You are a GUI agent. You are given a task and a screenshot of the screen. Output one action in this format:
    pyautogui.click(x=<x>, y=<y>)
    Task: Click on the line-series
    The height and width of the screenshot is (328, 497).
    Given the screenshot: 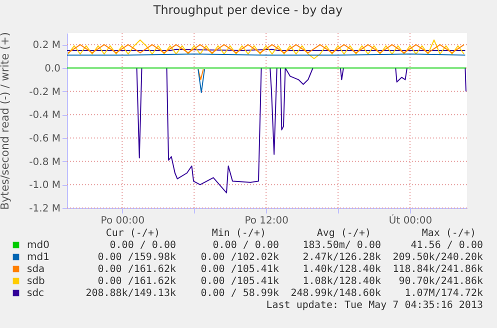 What is the action you would take?
    pyautogui.click(x=266, y=50)
    